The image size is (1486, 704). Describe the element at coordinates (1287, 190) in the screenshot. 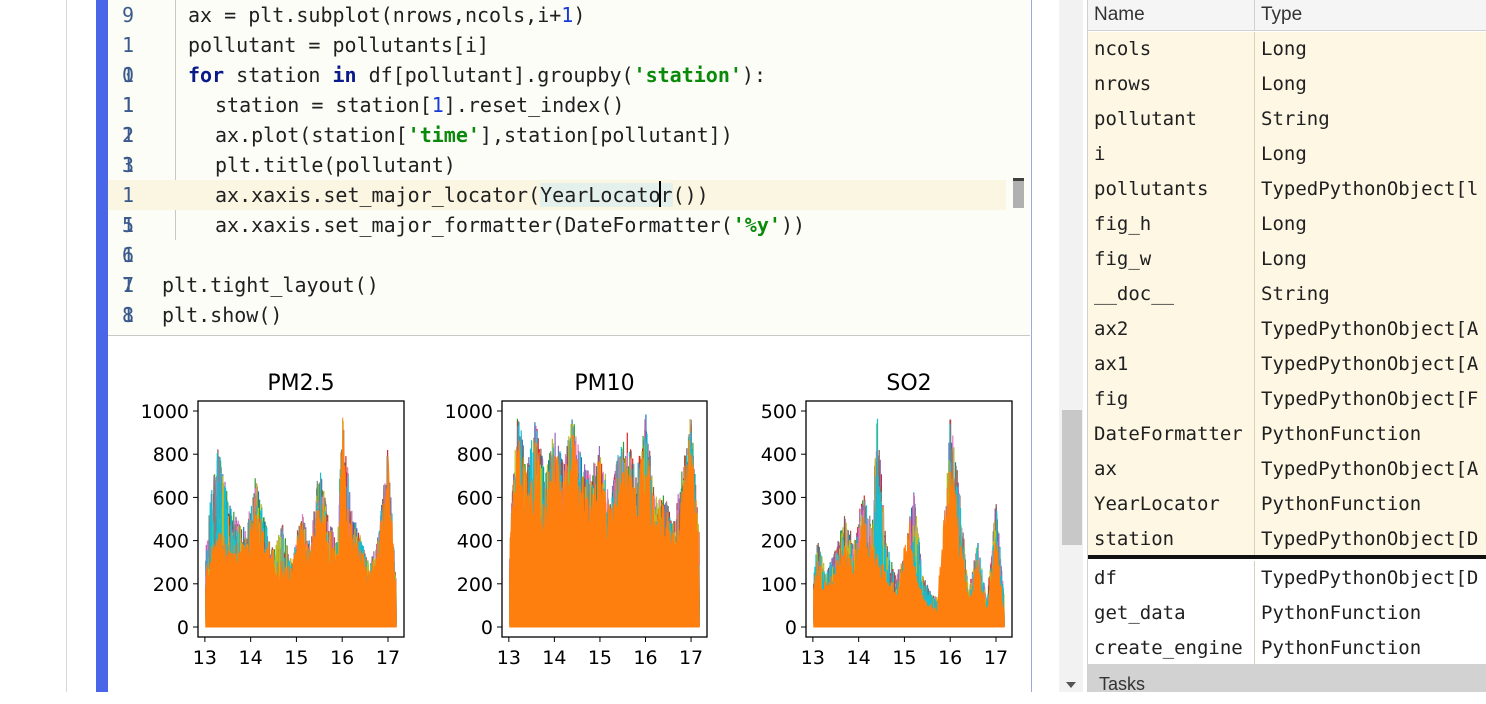

I see `variable-row: pollutants TypedPythonObject[l` at that location.